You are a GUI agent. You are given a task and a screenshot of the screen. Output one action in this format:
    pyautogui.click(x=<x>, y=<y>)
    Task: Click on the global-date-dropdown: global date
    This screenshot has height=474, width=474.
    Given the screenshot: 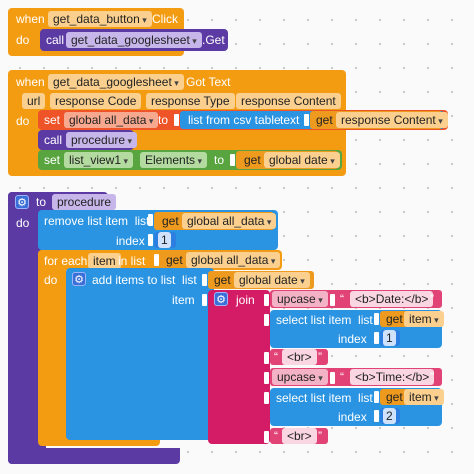 What is the action you would take?
    pyautogui.click(x=302, y=160)
    